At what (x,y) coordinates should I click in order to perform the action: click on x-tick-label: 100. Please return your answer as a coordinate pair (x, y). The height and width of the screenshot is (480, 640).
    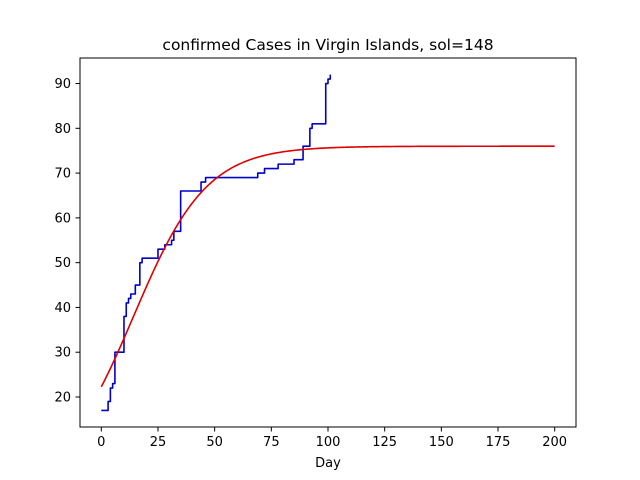
    Looking at the image, I should click on (328, 442).